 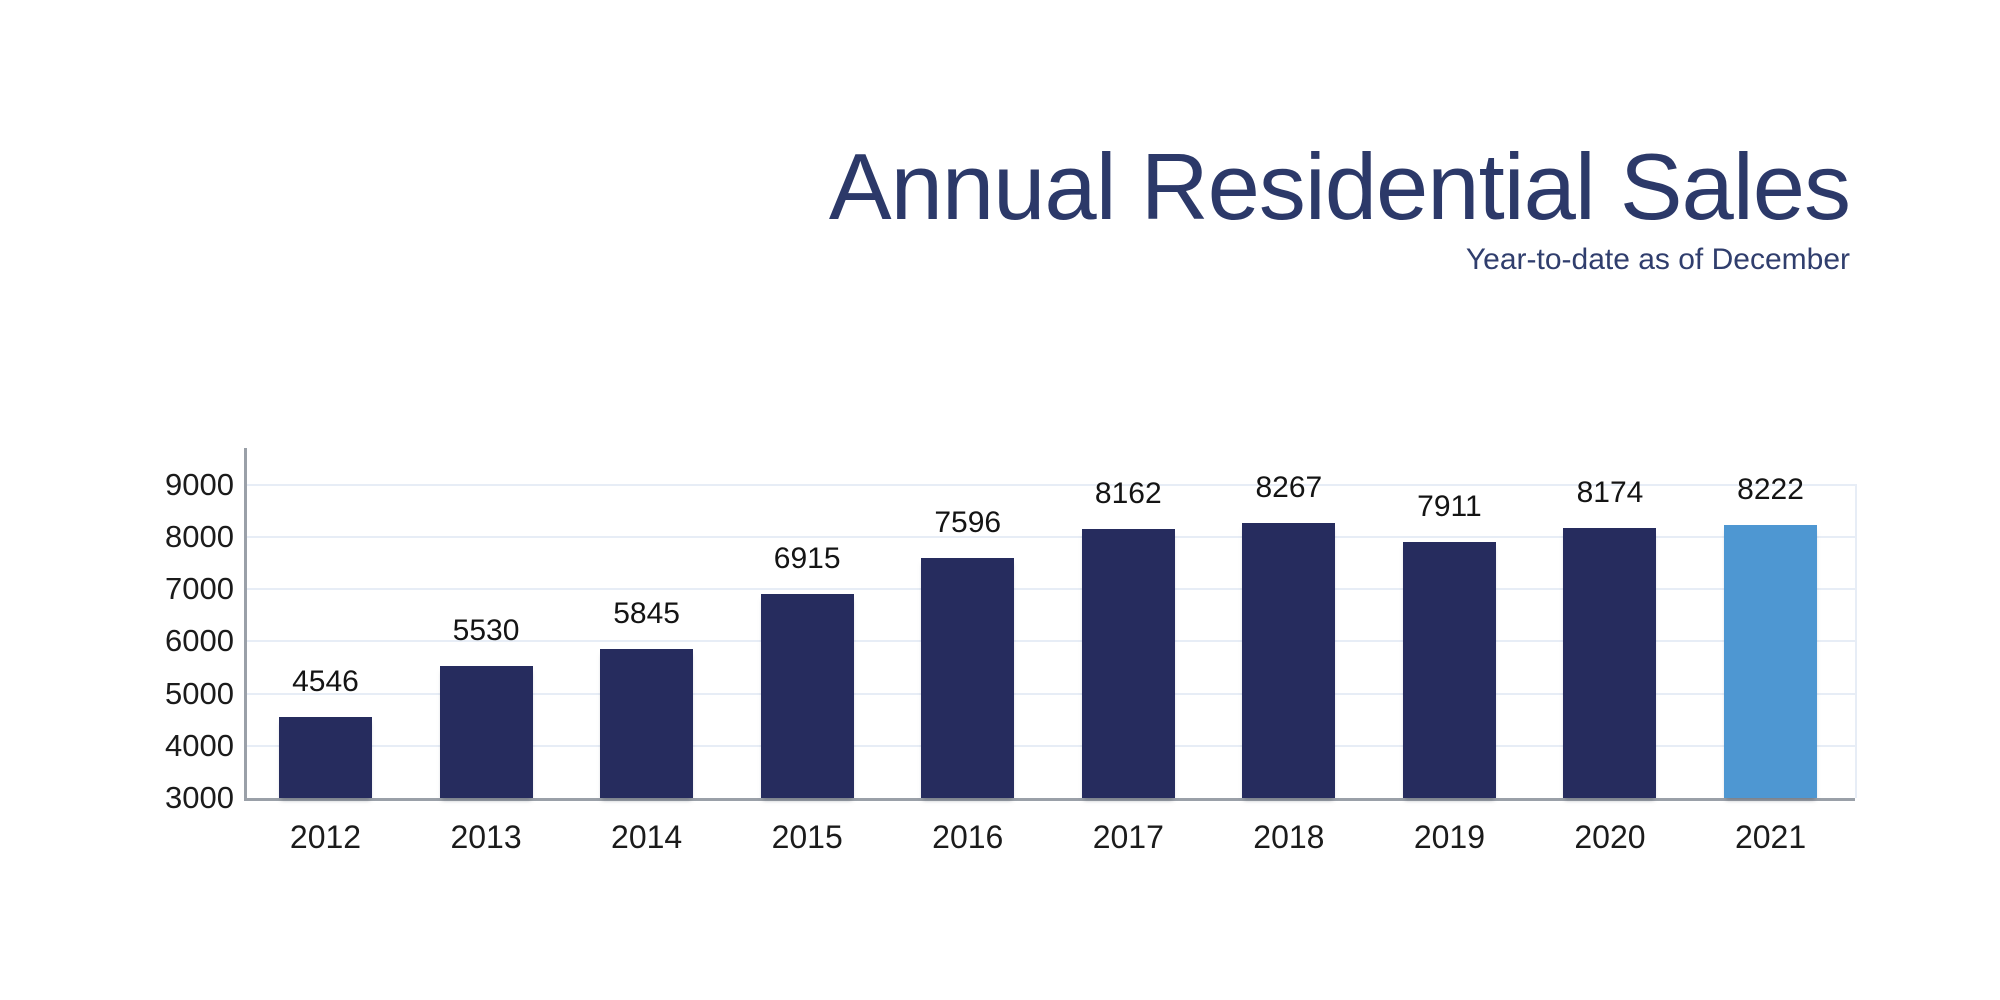 I want to click on x-tick-label-2015: 2015, so click(x=807, y=837).